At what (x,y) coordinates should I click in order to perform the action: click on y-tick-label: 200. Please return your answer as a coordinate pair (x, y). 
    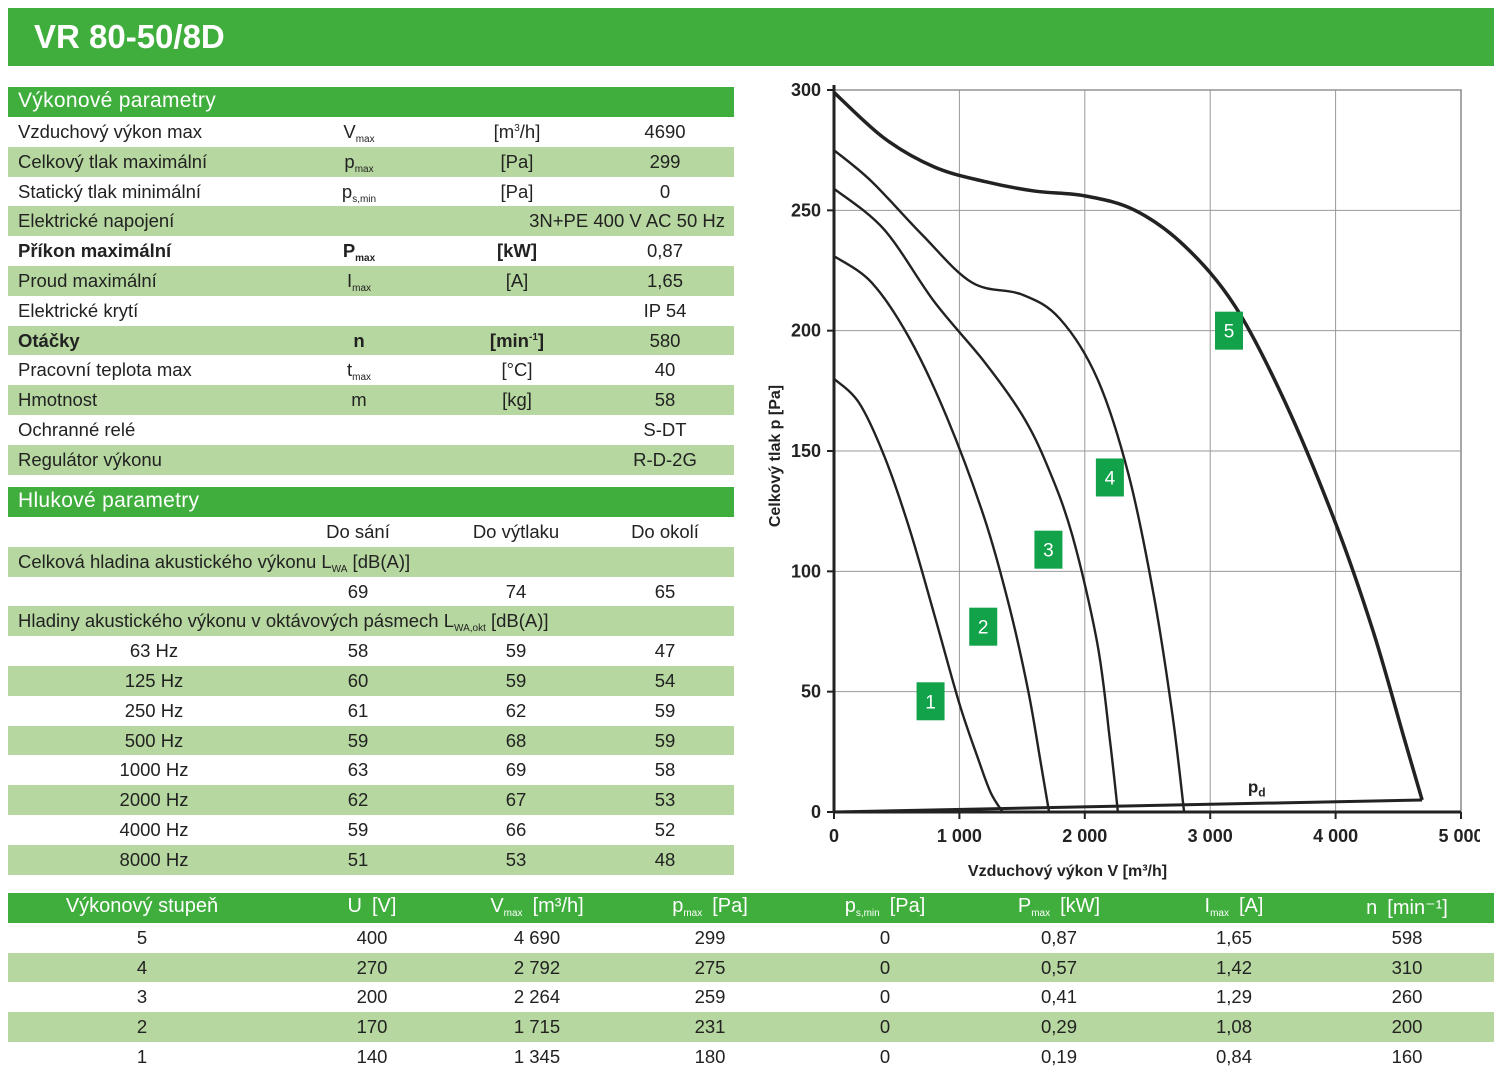
    Looking at the image, I should click on (806, 331).